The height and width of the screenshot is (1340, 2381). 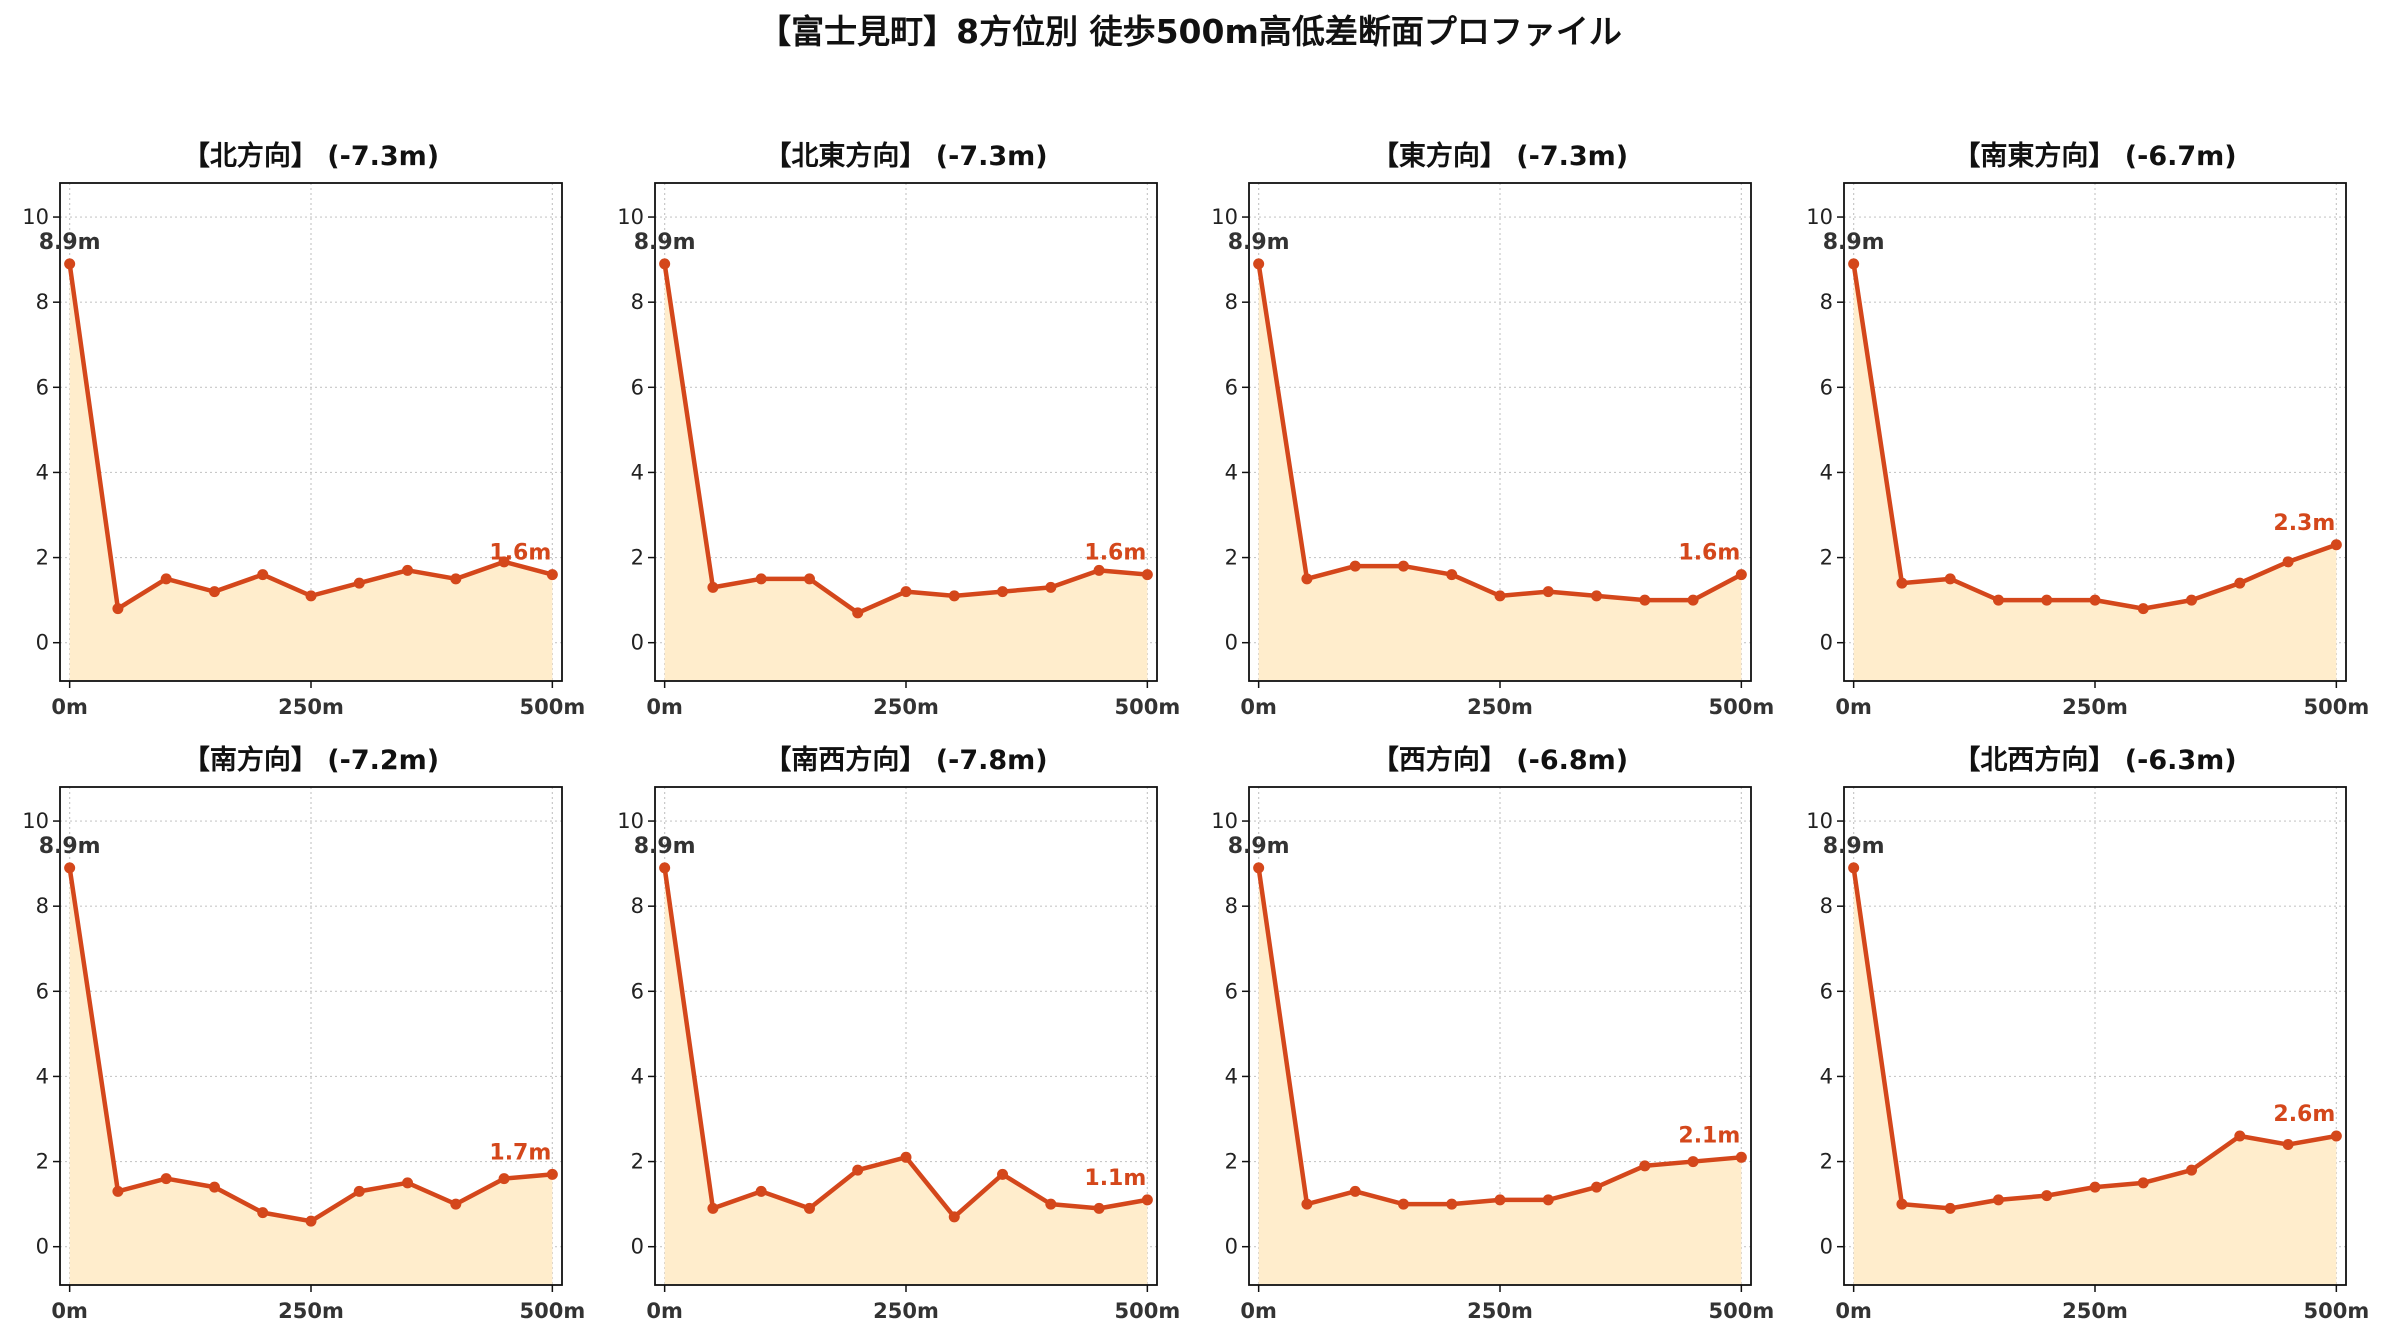 What do you see at coordinates (311, 156) in the screenshot?
I see `panel-title: 【北方向】 (-7.3m)` at bounding box center [311, 156].